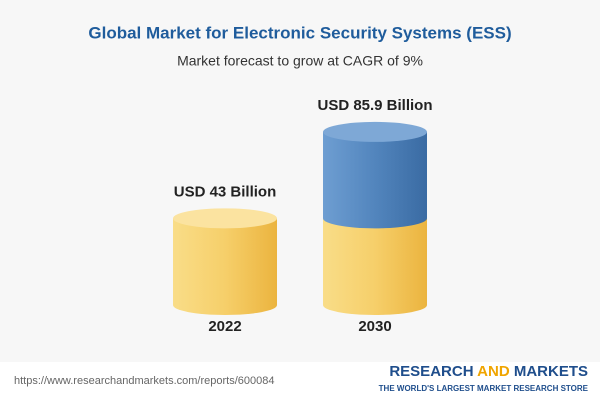  What do you see at coordinates (224, 326) in the screenshot?
I see `x-tick-label: 2022` at bounding box center [224, 326].